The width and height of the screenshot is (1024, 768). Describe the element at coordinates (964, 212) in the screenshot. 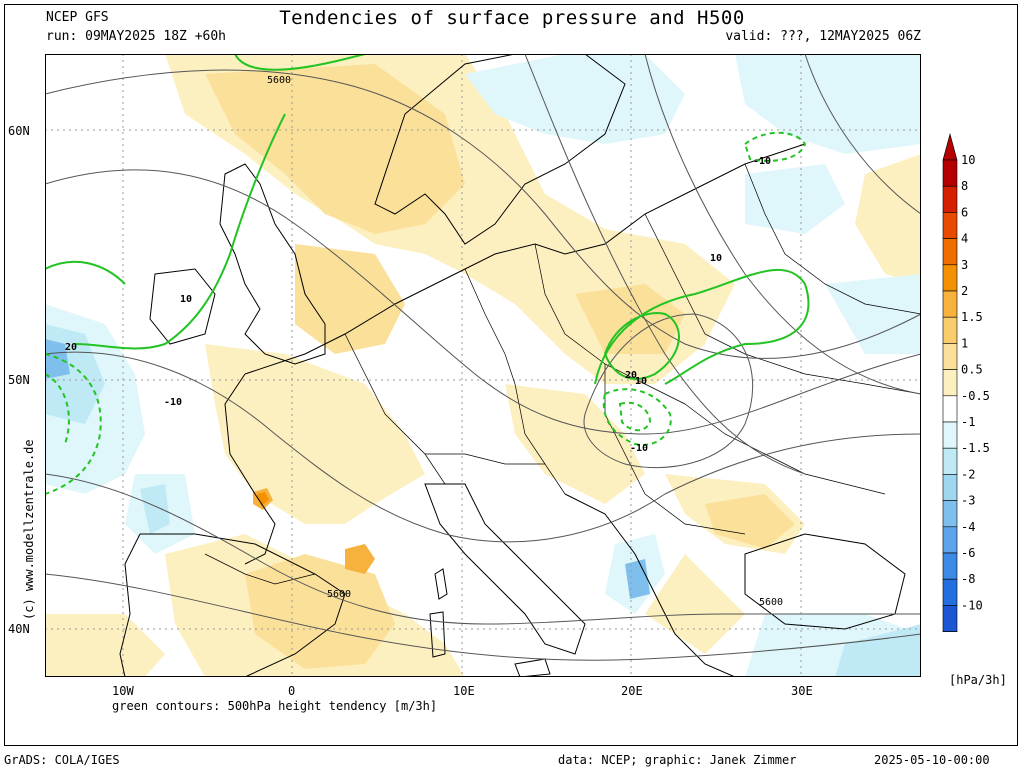

I see `legend-level-label: 6` at that location.